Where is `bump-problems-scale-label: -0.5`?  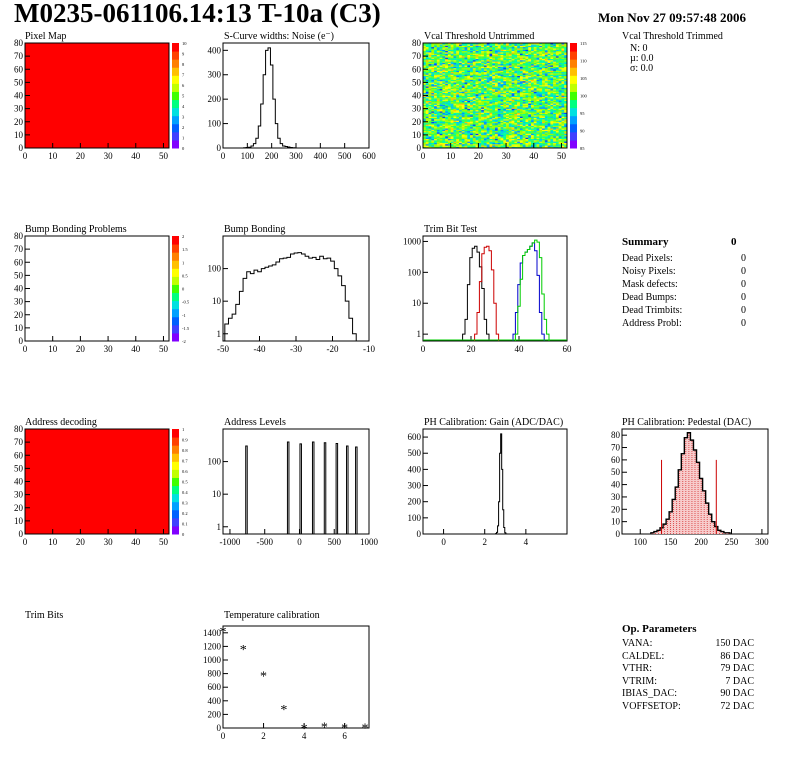
bump-problems-scale-label: -0.5 is located at coordinates (186, 302).